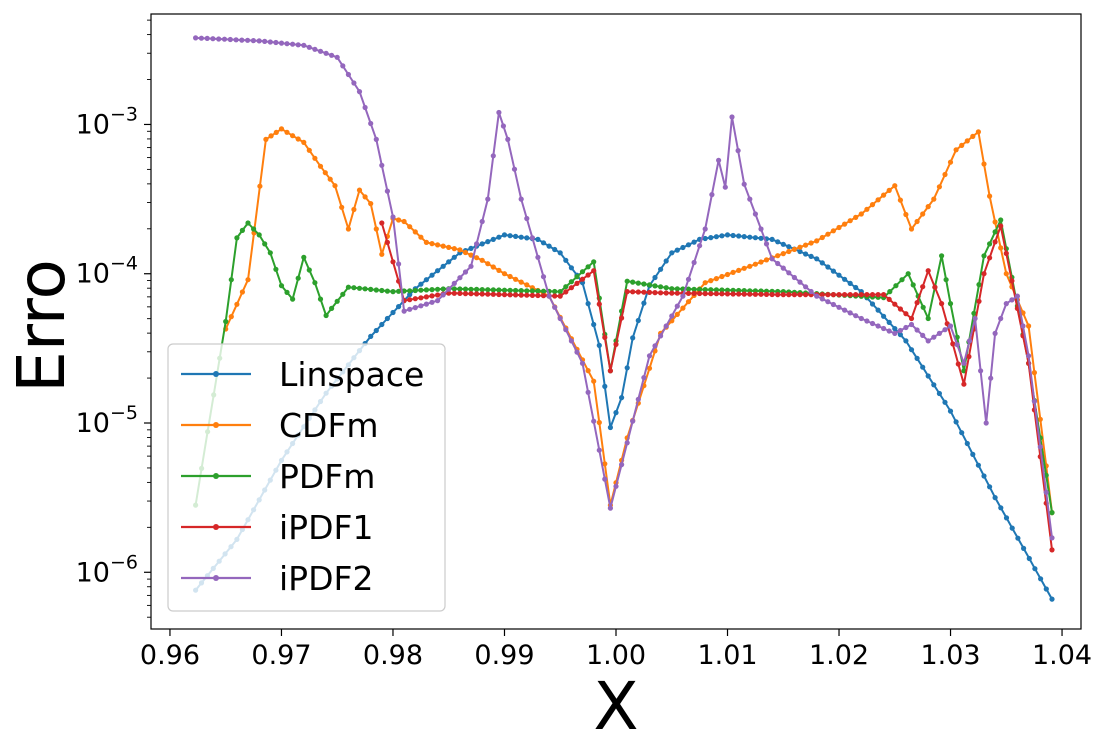  I want to click on y-axis: 10−3 10−4 10−5 10−6, so click(113, 318).